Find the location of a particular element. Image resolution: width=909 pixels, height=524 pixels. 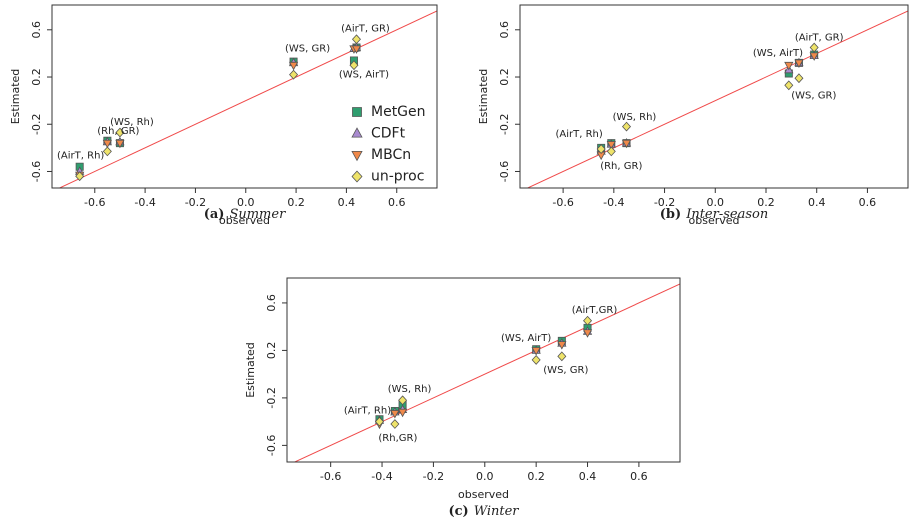

caption-label: (c) is located at coordinates (458, 511).